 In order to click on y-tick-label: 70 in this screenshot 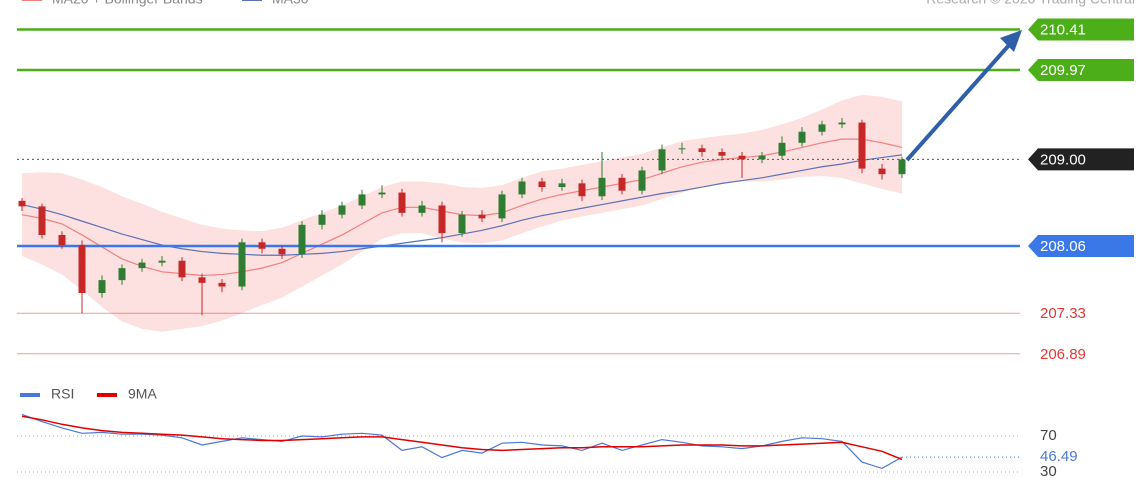, I will do `click(1048, 435)`.